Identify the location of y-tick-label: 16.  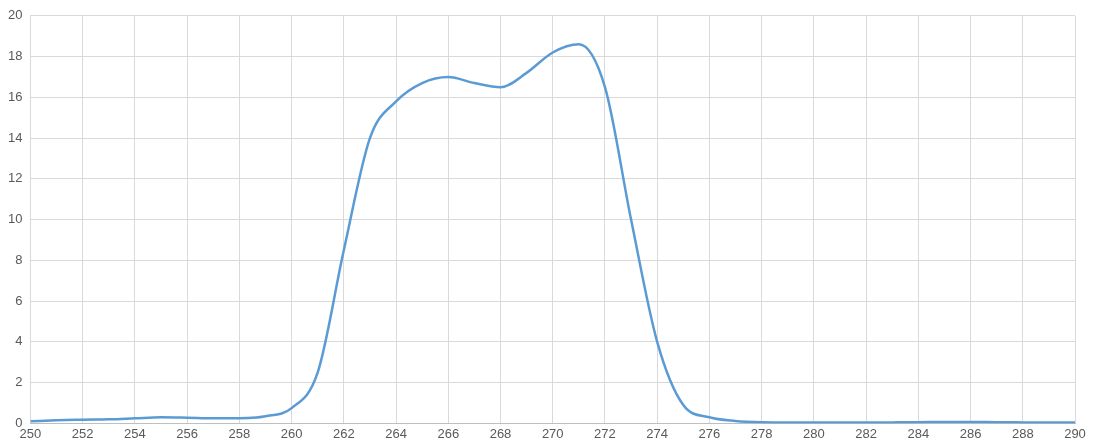
(15, 96).